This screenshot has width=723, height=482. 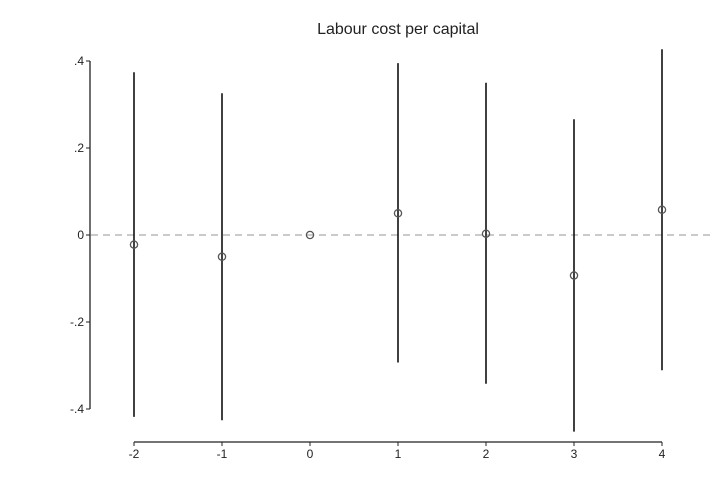 I want to click on x-tick-label: 4, so click(x=662, y=454).